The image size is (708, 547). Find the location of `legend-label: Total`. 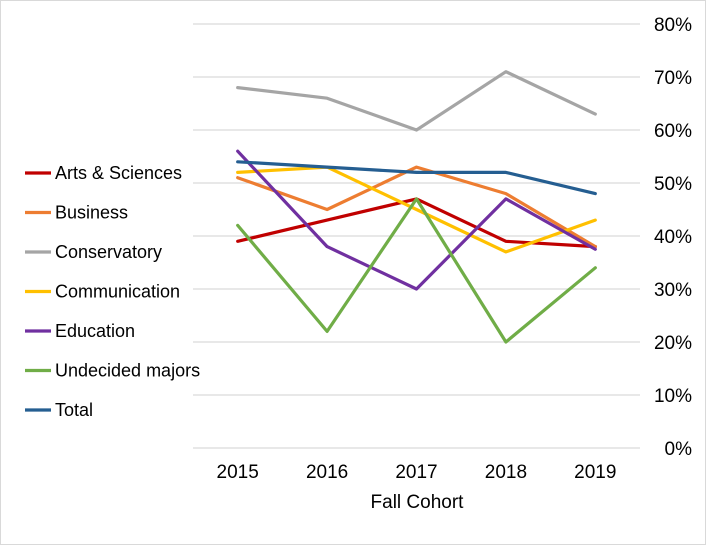

legend-label: Total is located at coordinates (74, 410).